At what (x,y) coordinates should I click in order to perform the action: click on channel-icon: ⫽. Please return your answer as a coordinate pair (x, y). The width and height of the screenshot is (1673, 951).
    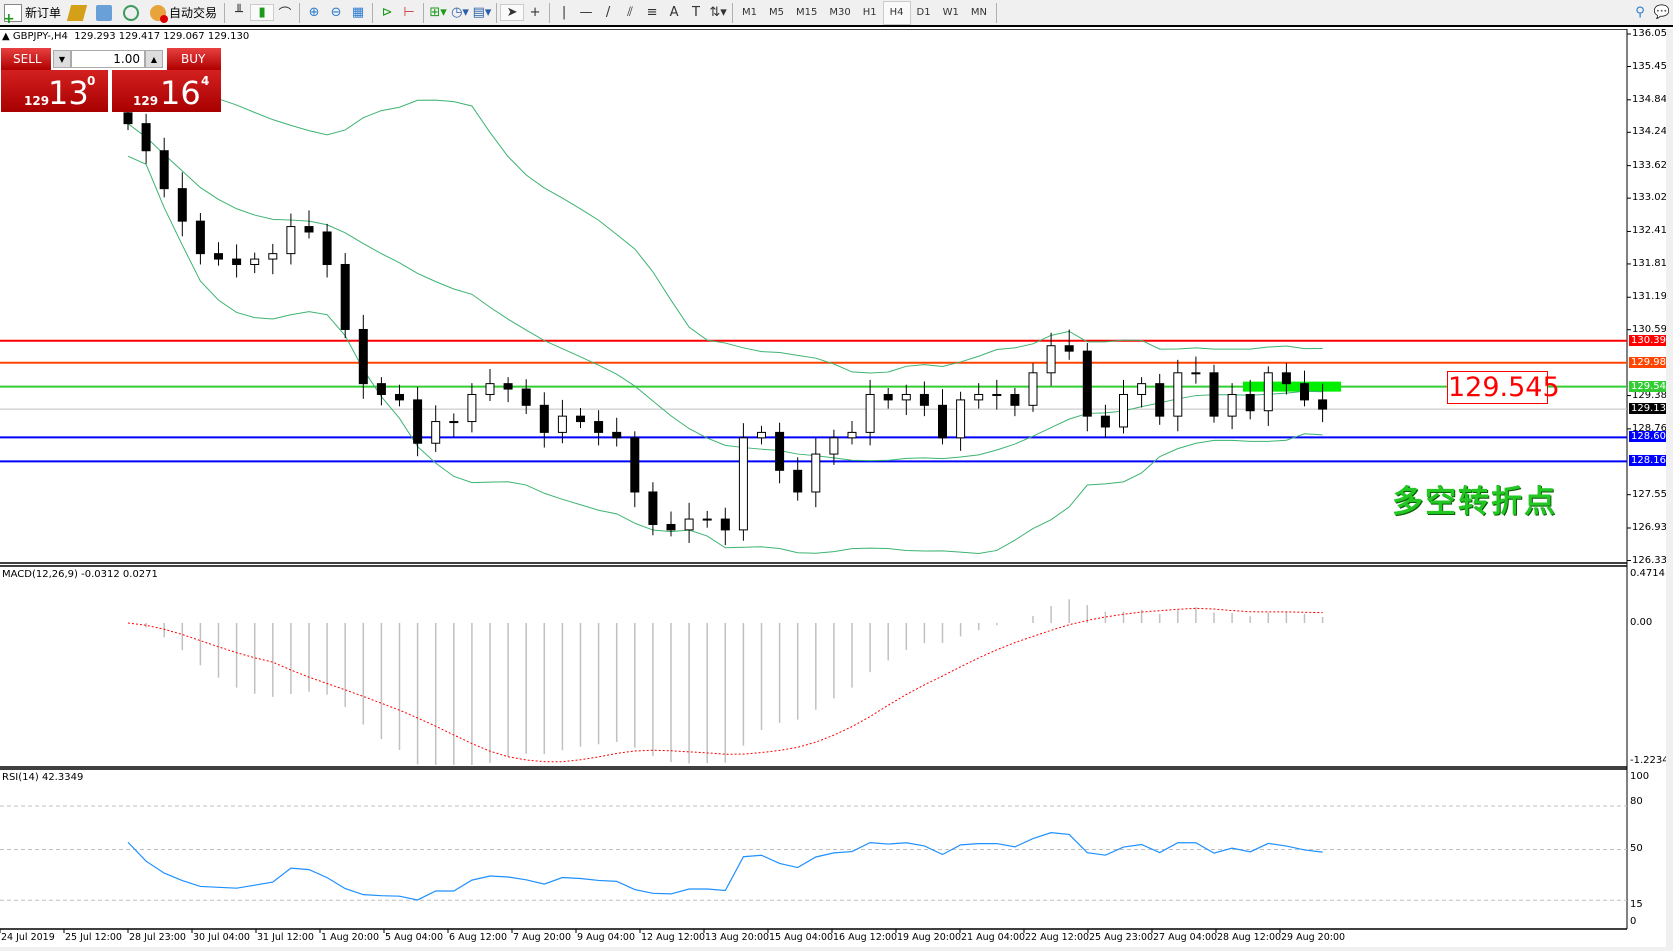
    Looking at the image, I should click on (630, 12).